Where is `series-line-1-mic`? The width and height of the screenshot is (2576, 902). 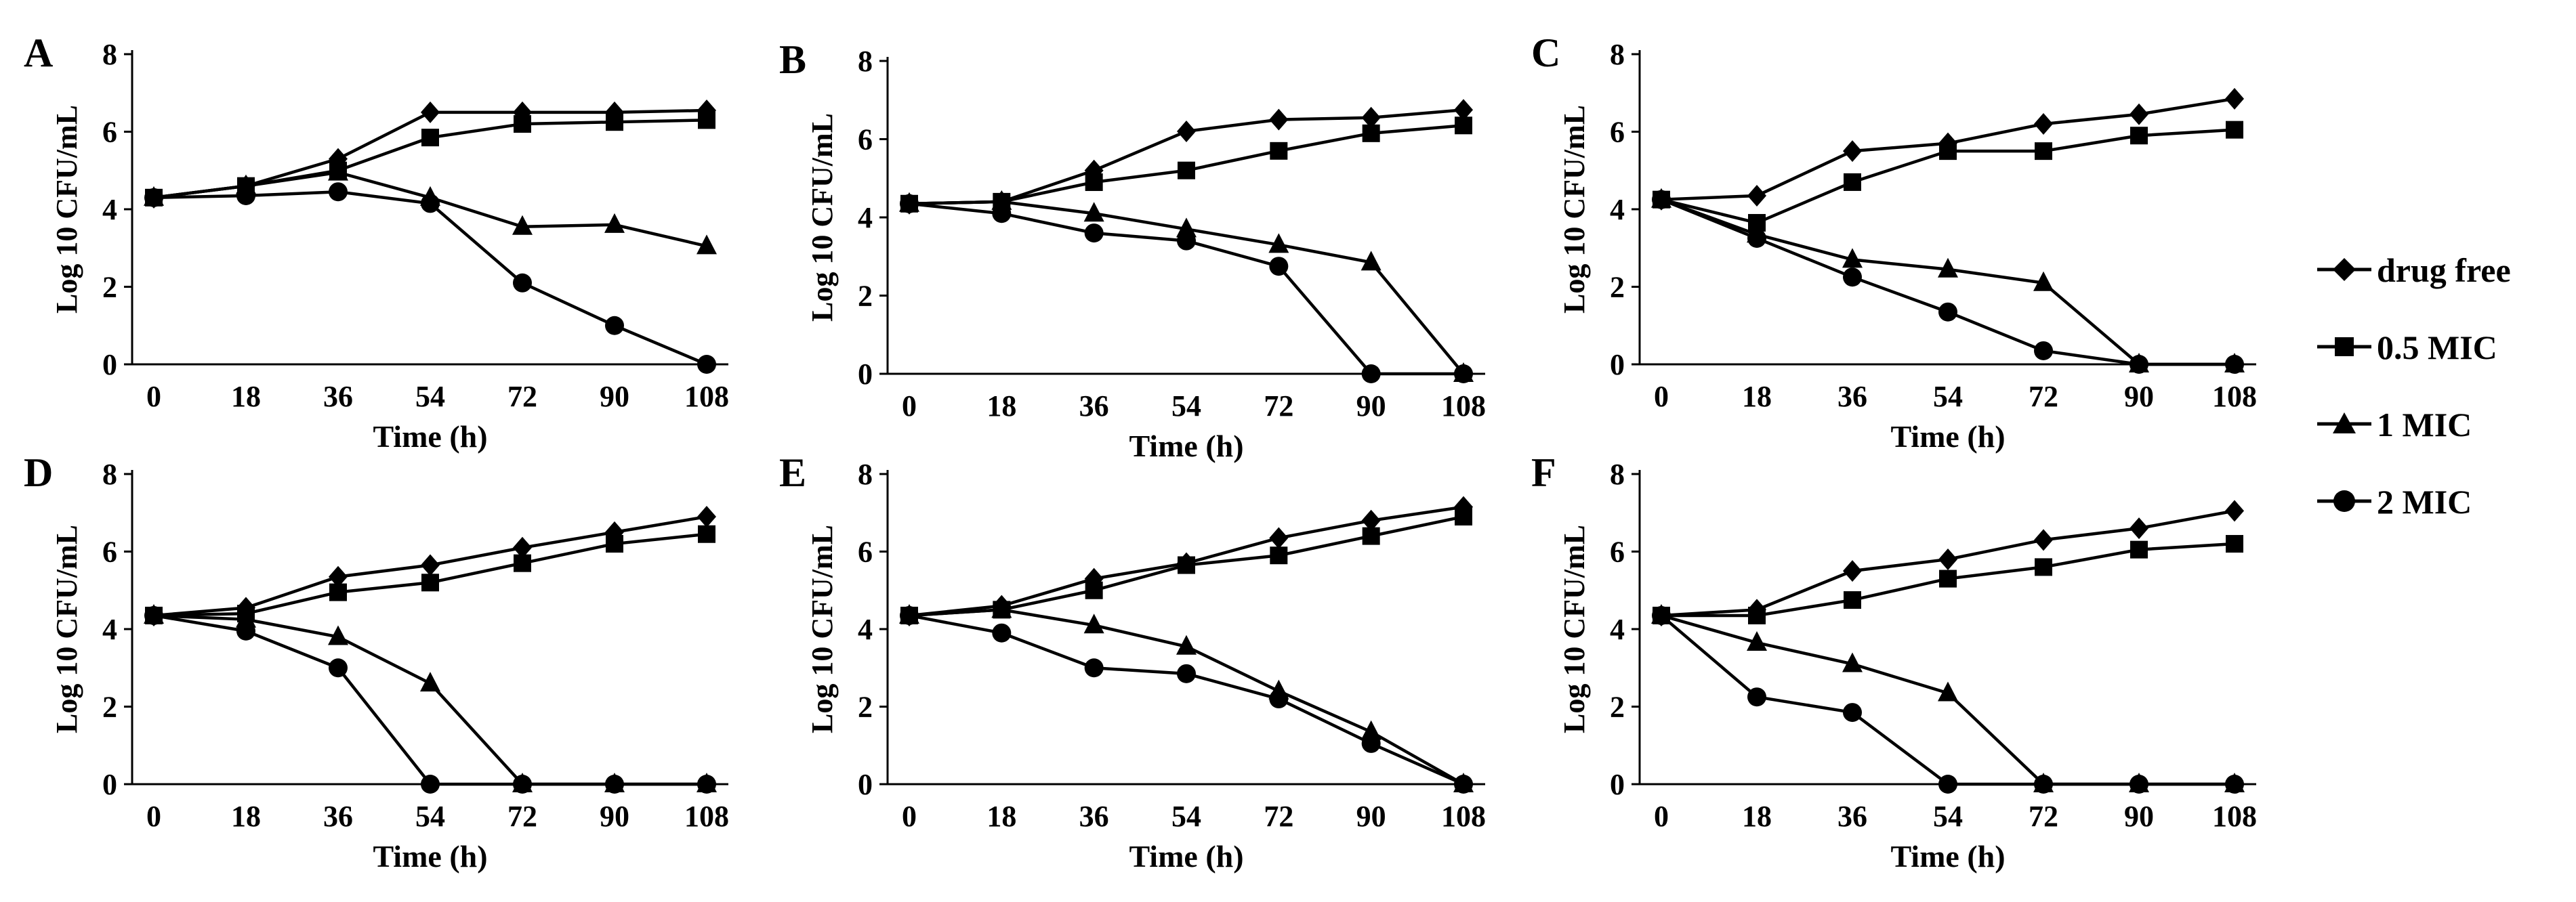 series-line-1-mic is located at coordinates (1948, 282).